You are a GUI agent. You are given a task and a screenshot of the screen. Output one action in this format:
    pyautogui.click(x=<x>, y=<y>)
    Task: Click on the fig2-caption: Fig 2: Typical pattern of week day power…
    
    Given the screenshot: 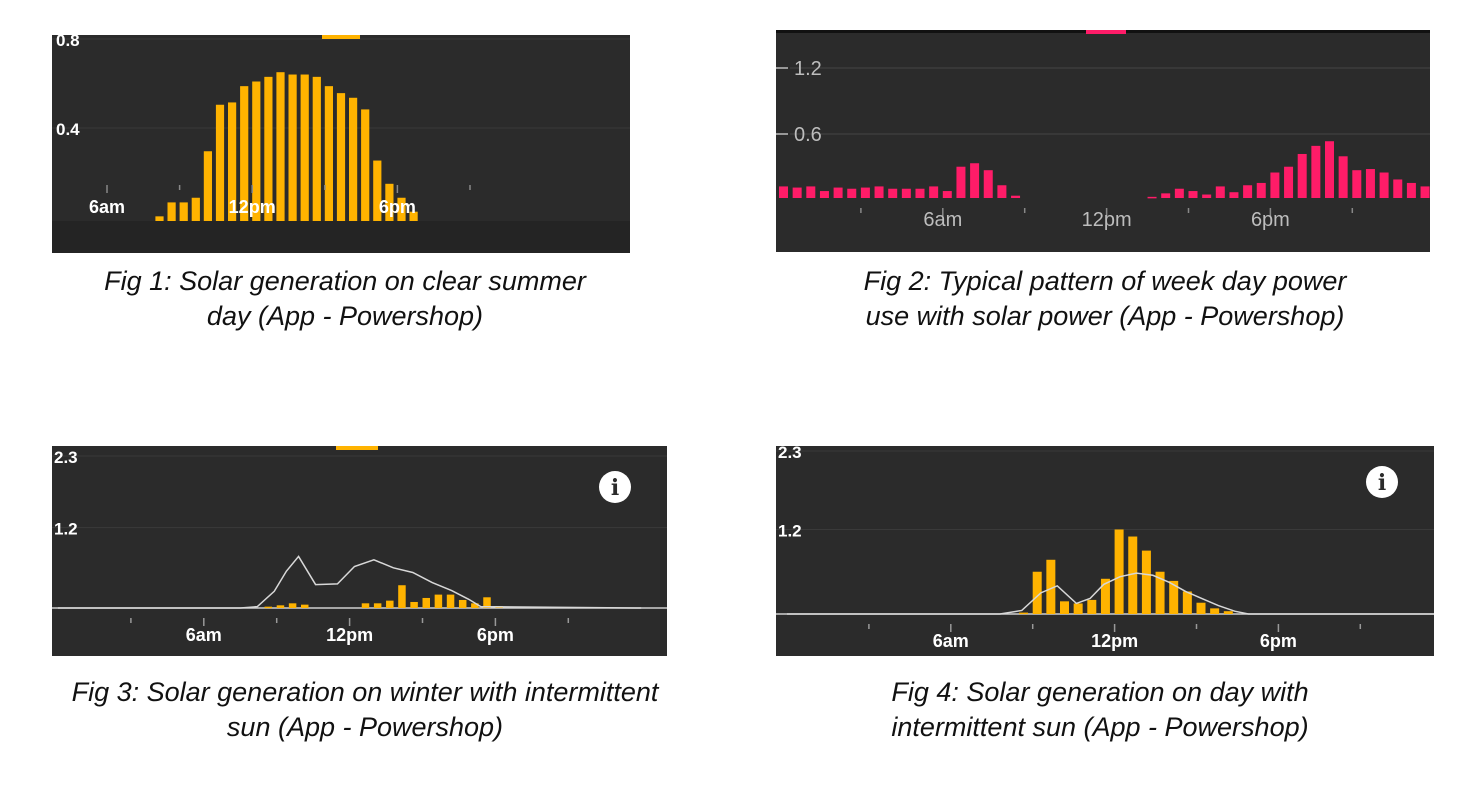 What is the action you would take?
    pyautogui.click(x=1105, y=298)
    